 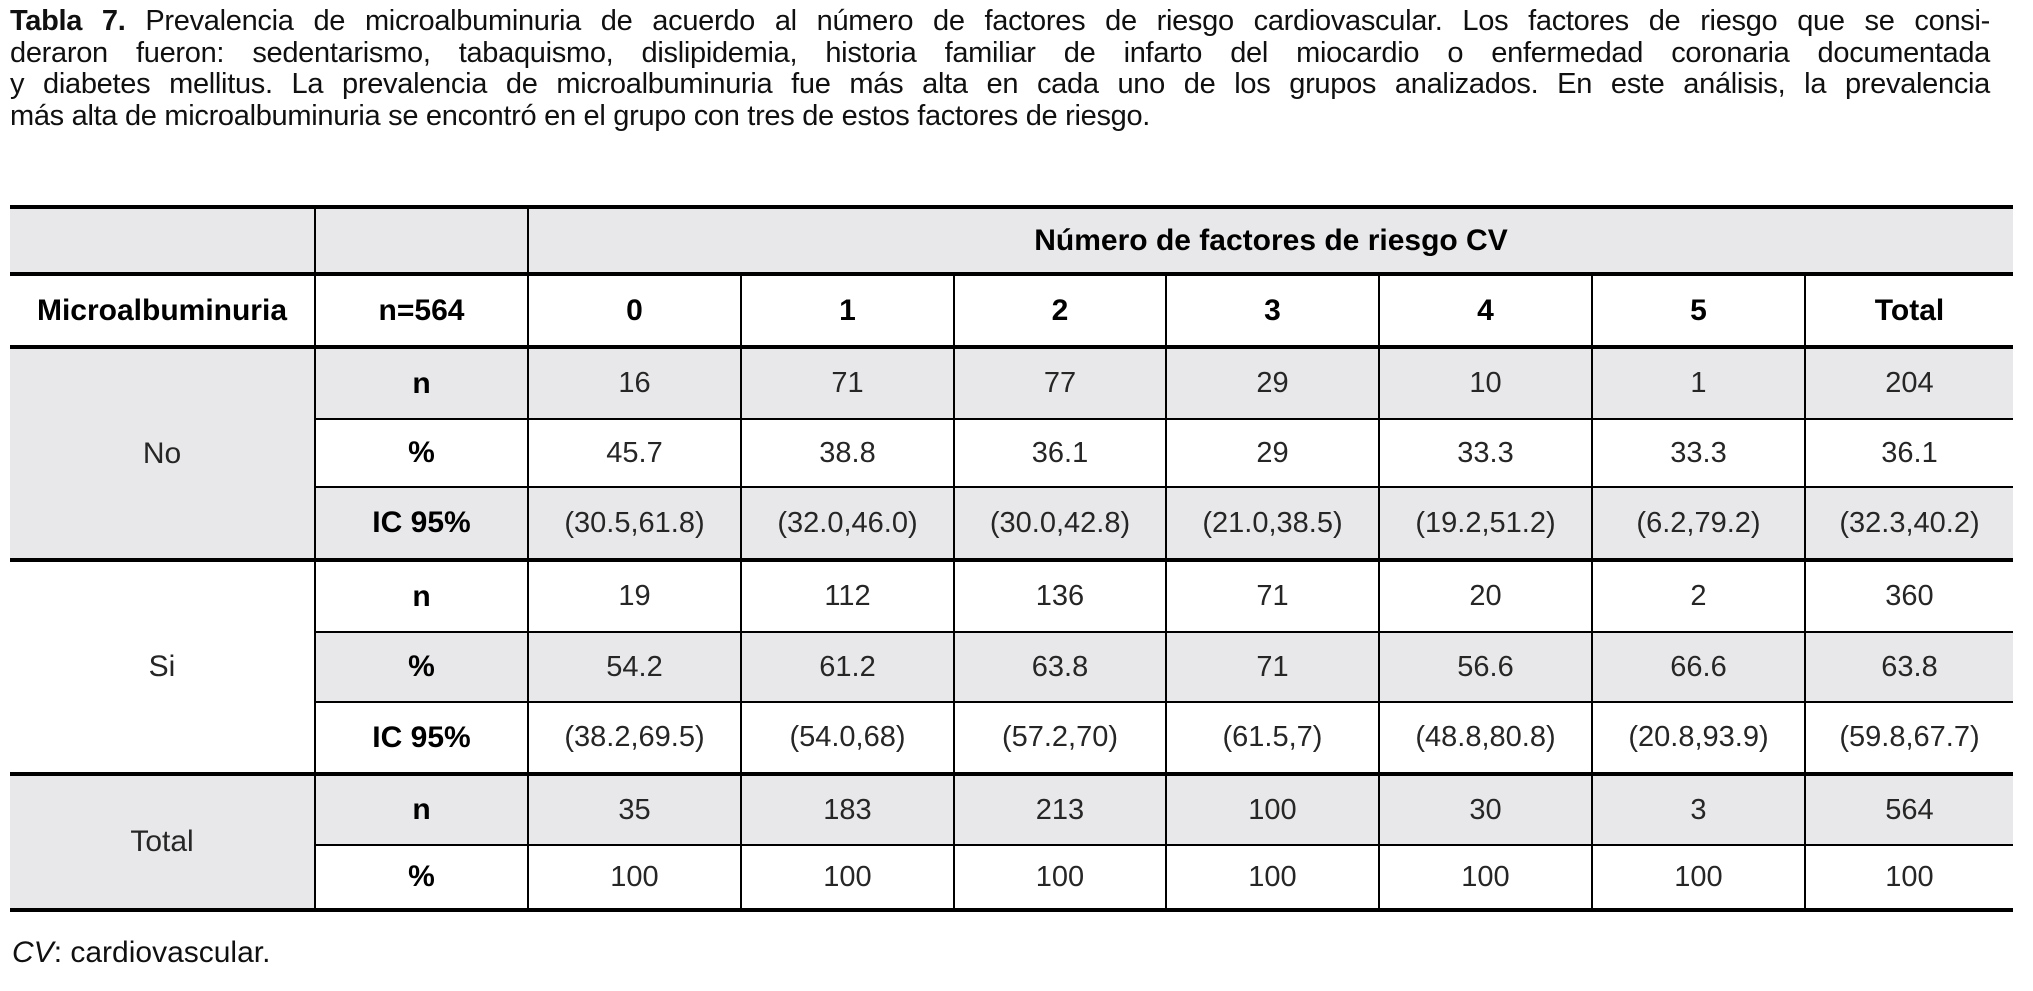 What do you see at coordinates (1485, 810) in the screenshot?
I see `data-cell: 30` at bounding box center [1485, 810].